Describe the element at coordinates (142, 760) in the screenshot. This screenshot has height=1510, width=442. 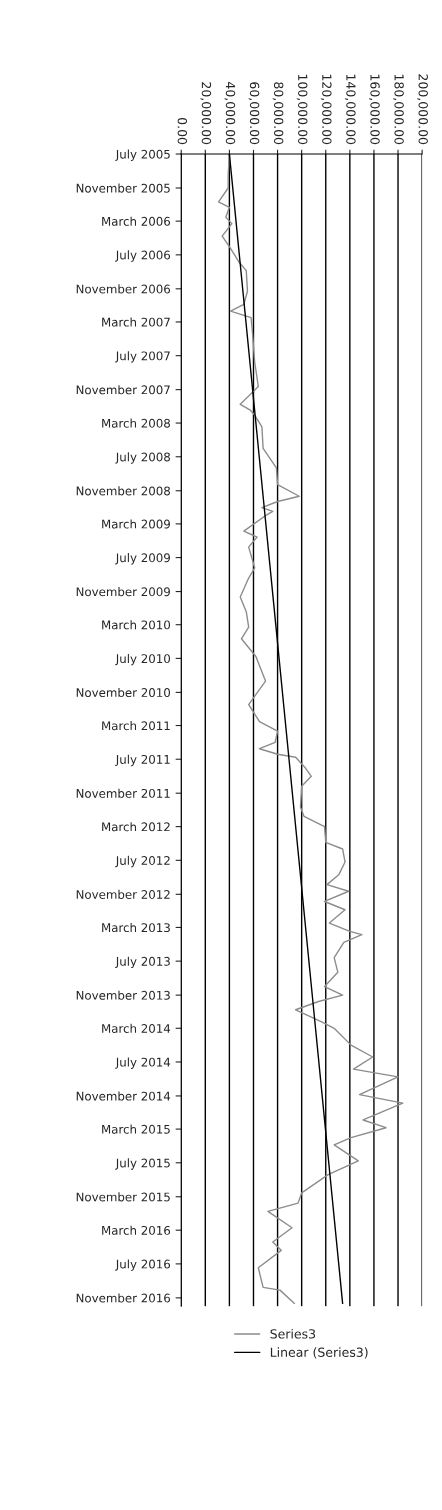
I see `y-tick-label: July 2011` at that location.